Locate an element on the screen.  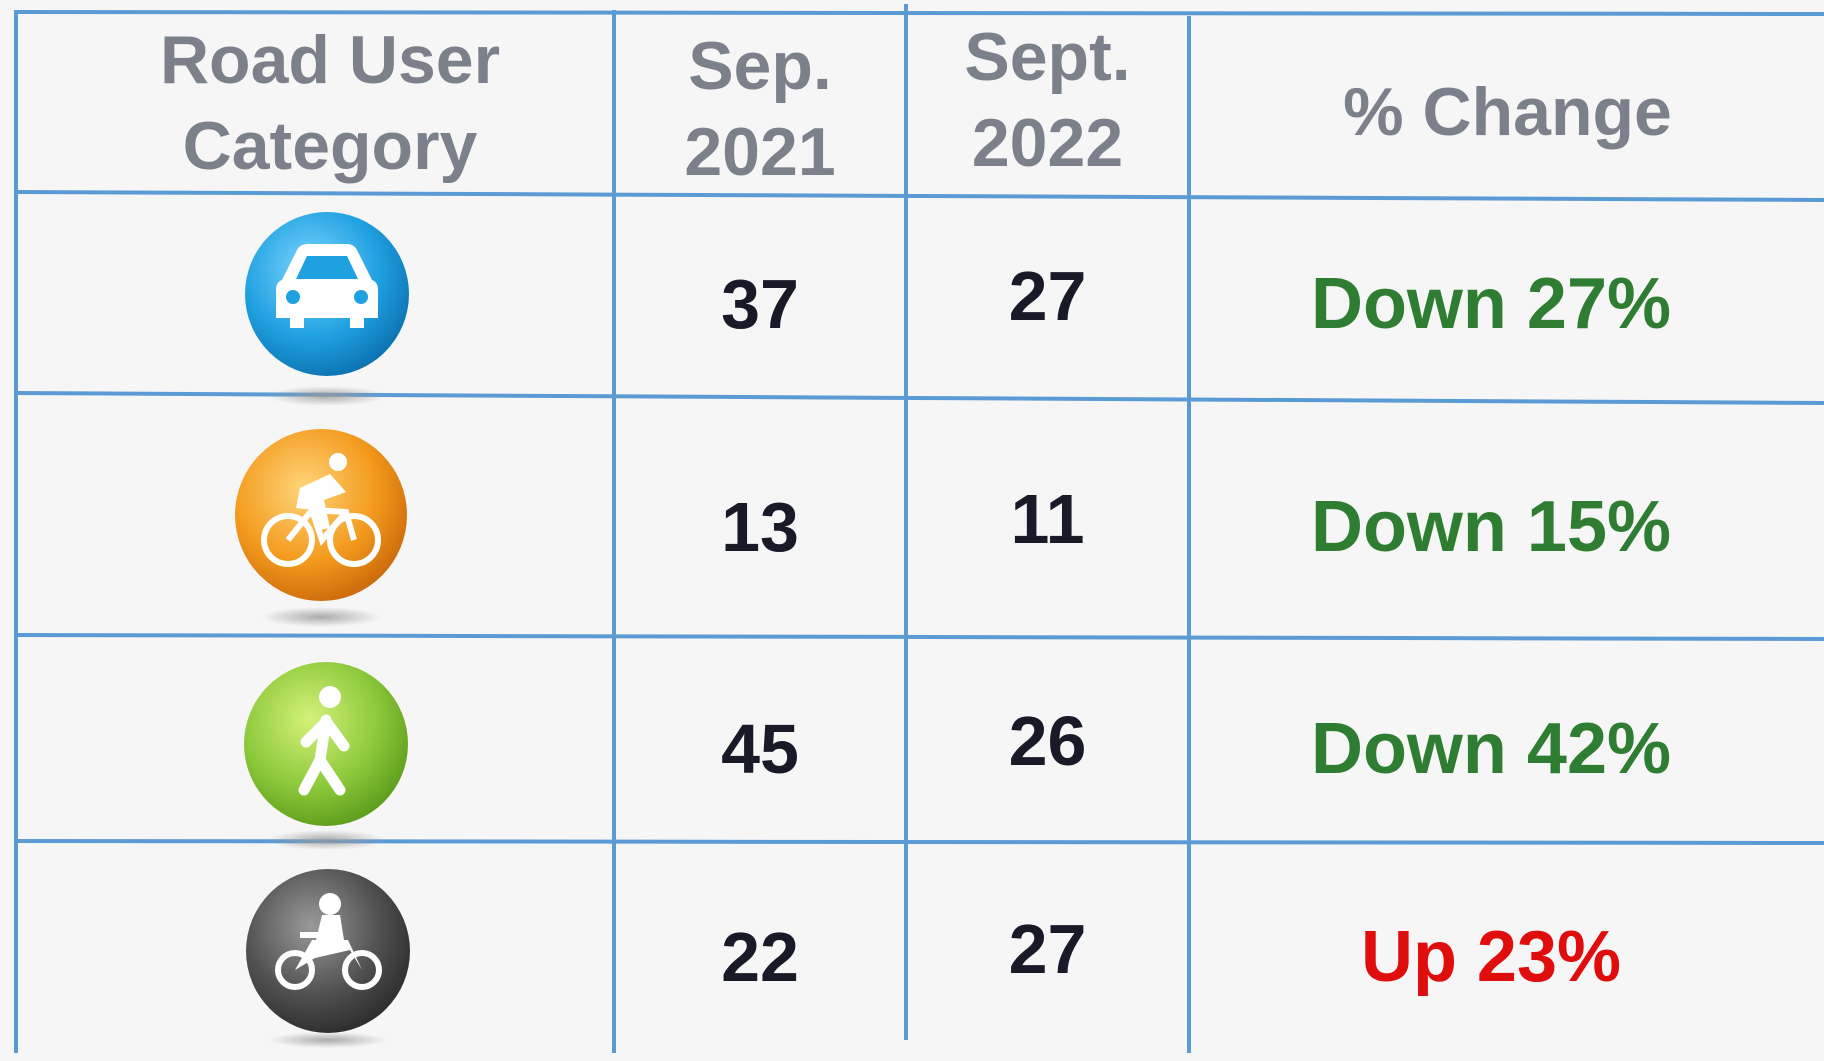
sept-2022-value: 11 is located at coordinates (1047, 518).